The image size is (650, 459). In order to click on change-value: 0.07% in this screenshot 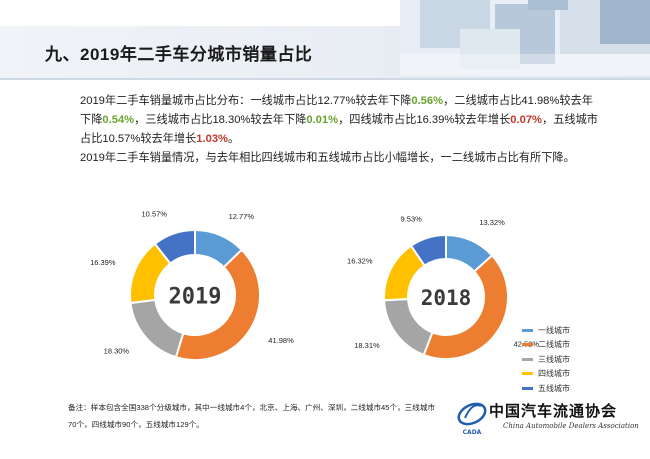, I will do `click(526, 120)`.